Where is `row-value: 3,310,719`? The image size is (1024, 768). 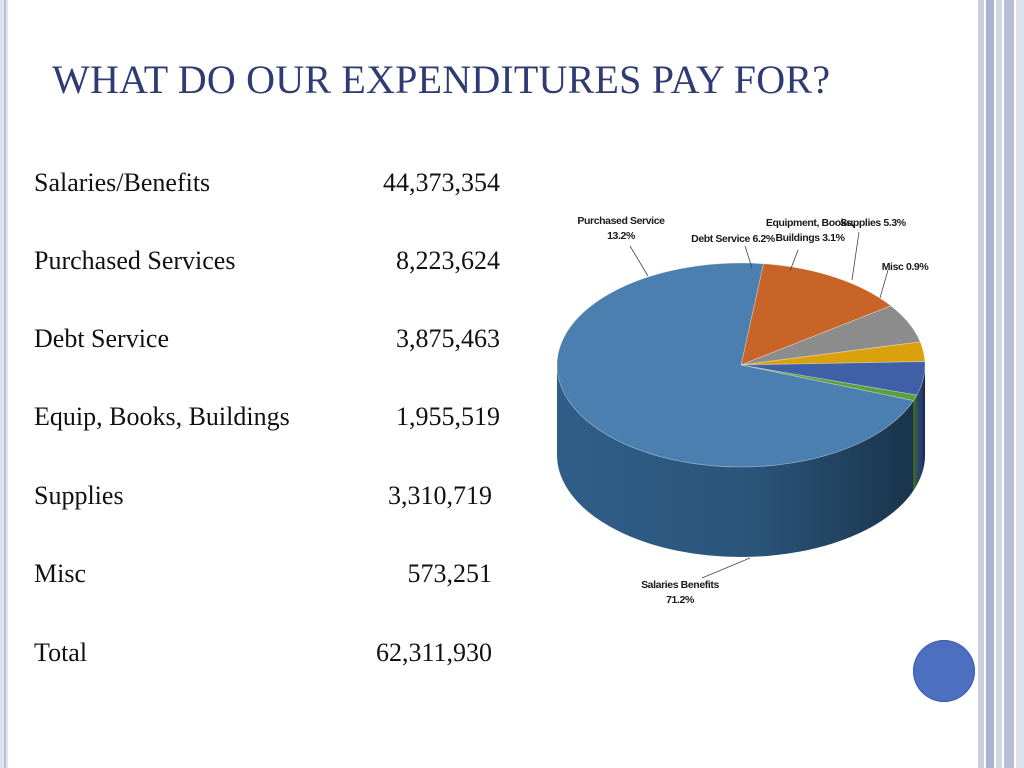 row-value: 3,310,719 is located at coordinates (440, 495).